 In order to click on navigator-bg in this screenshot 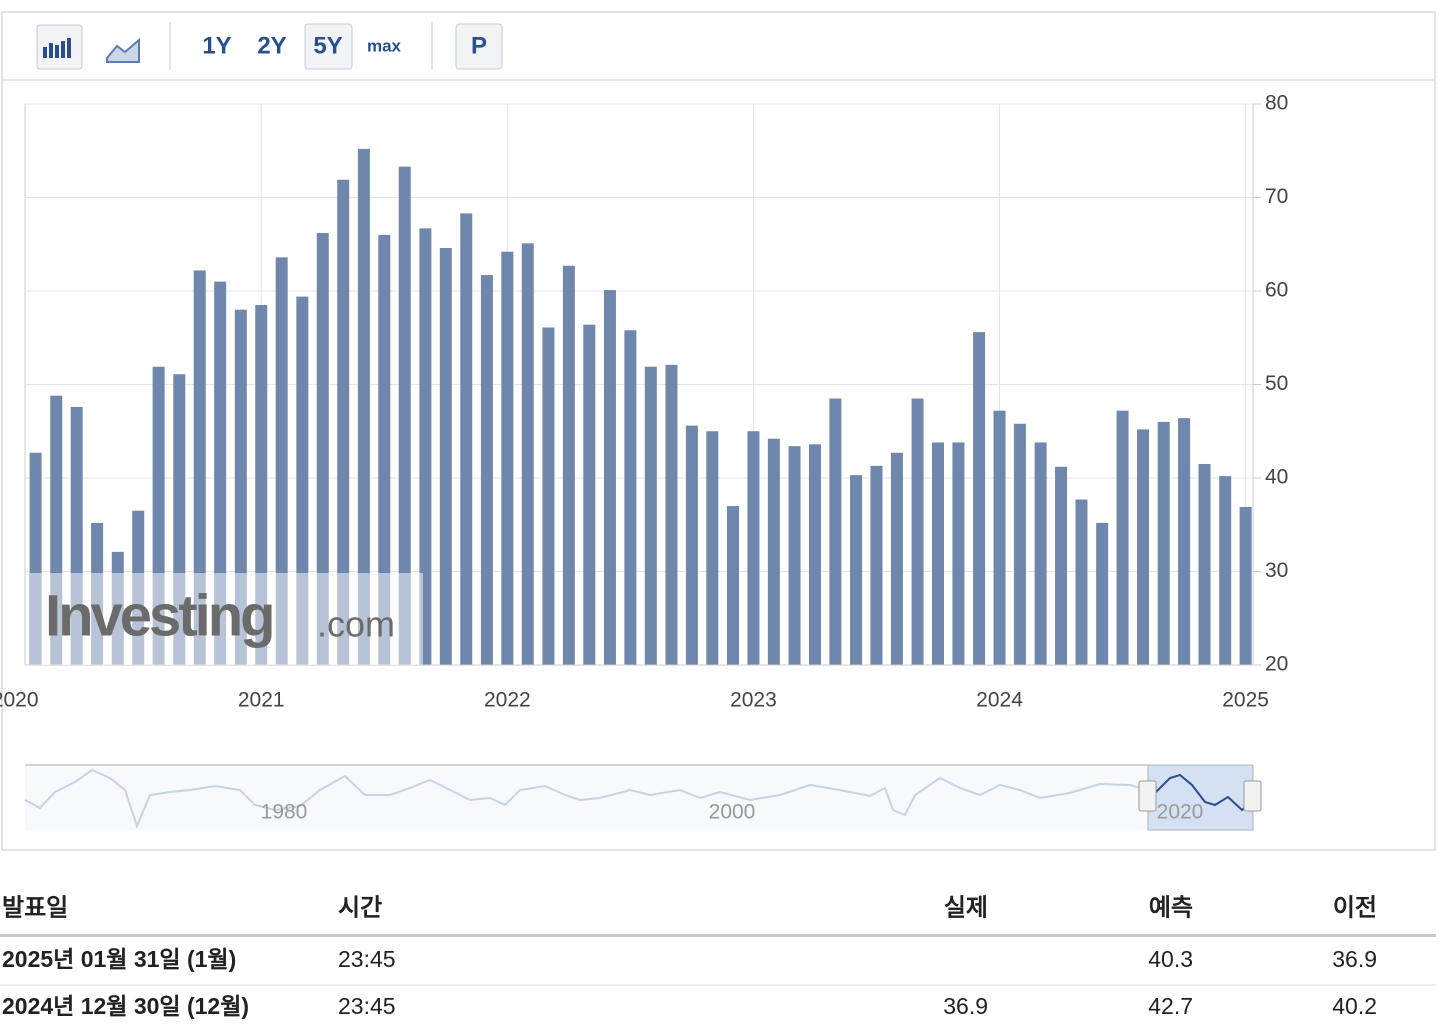, I will do `click(639, 797)`.